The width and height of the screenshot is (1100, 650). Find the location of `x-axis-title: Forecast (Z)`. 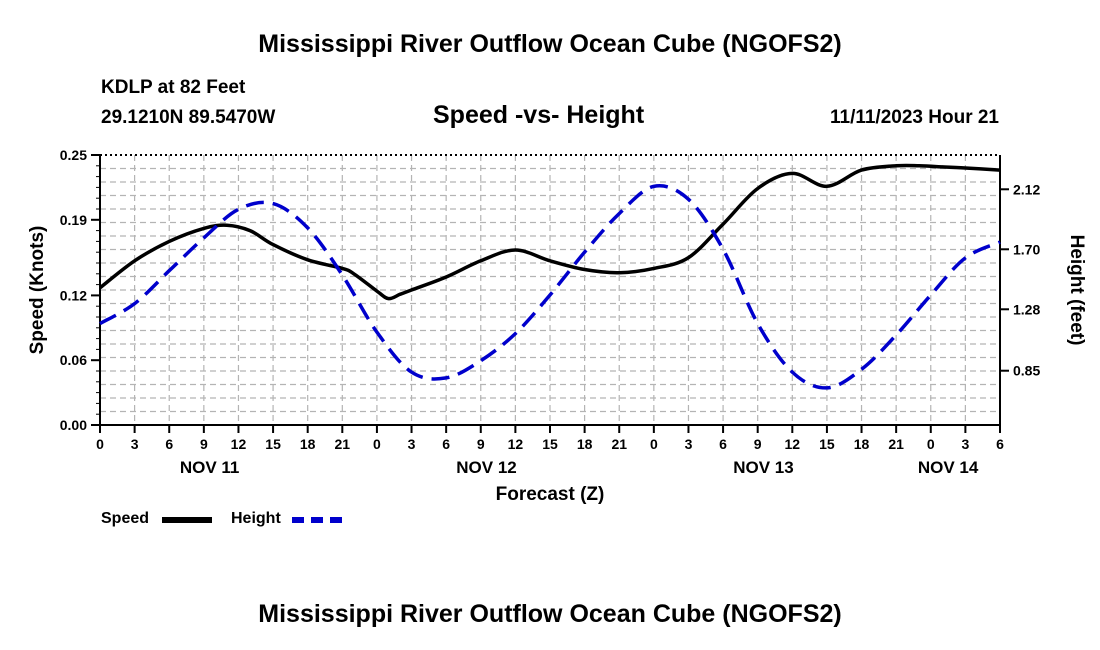

x-axis-title: Forecast (Z) is located at coordinates (550, 494).